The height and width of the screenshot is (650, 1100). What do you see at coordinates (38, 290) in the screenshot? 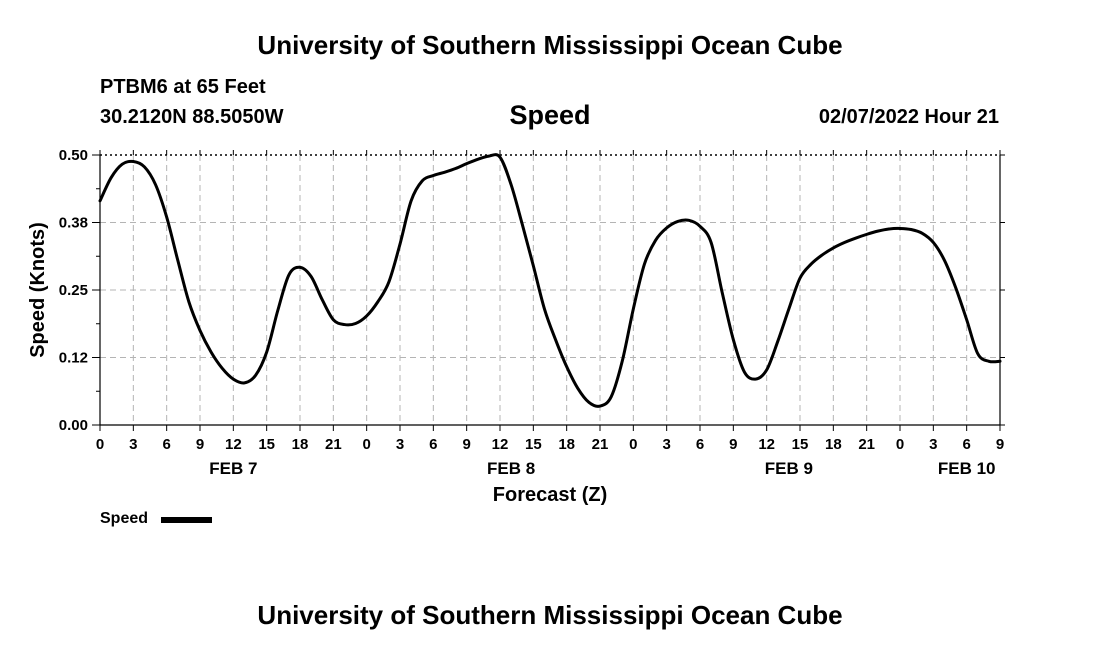
I see `y-axis-label: Speed (Knots)` at bounding box center [38, 290].